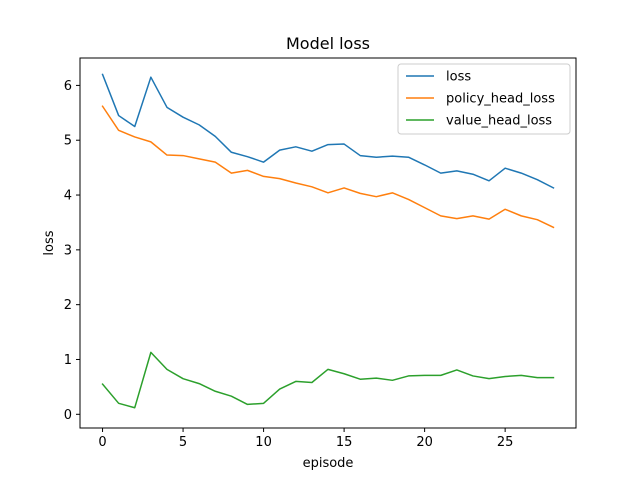  I want to click on legend-label: policy_head_loss, so click(500, 99).